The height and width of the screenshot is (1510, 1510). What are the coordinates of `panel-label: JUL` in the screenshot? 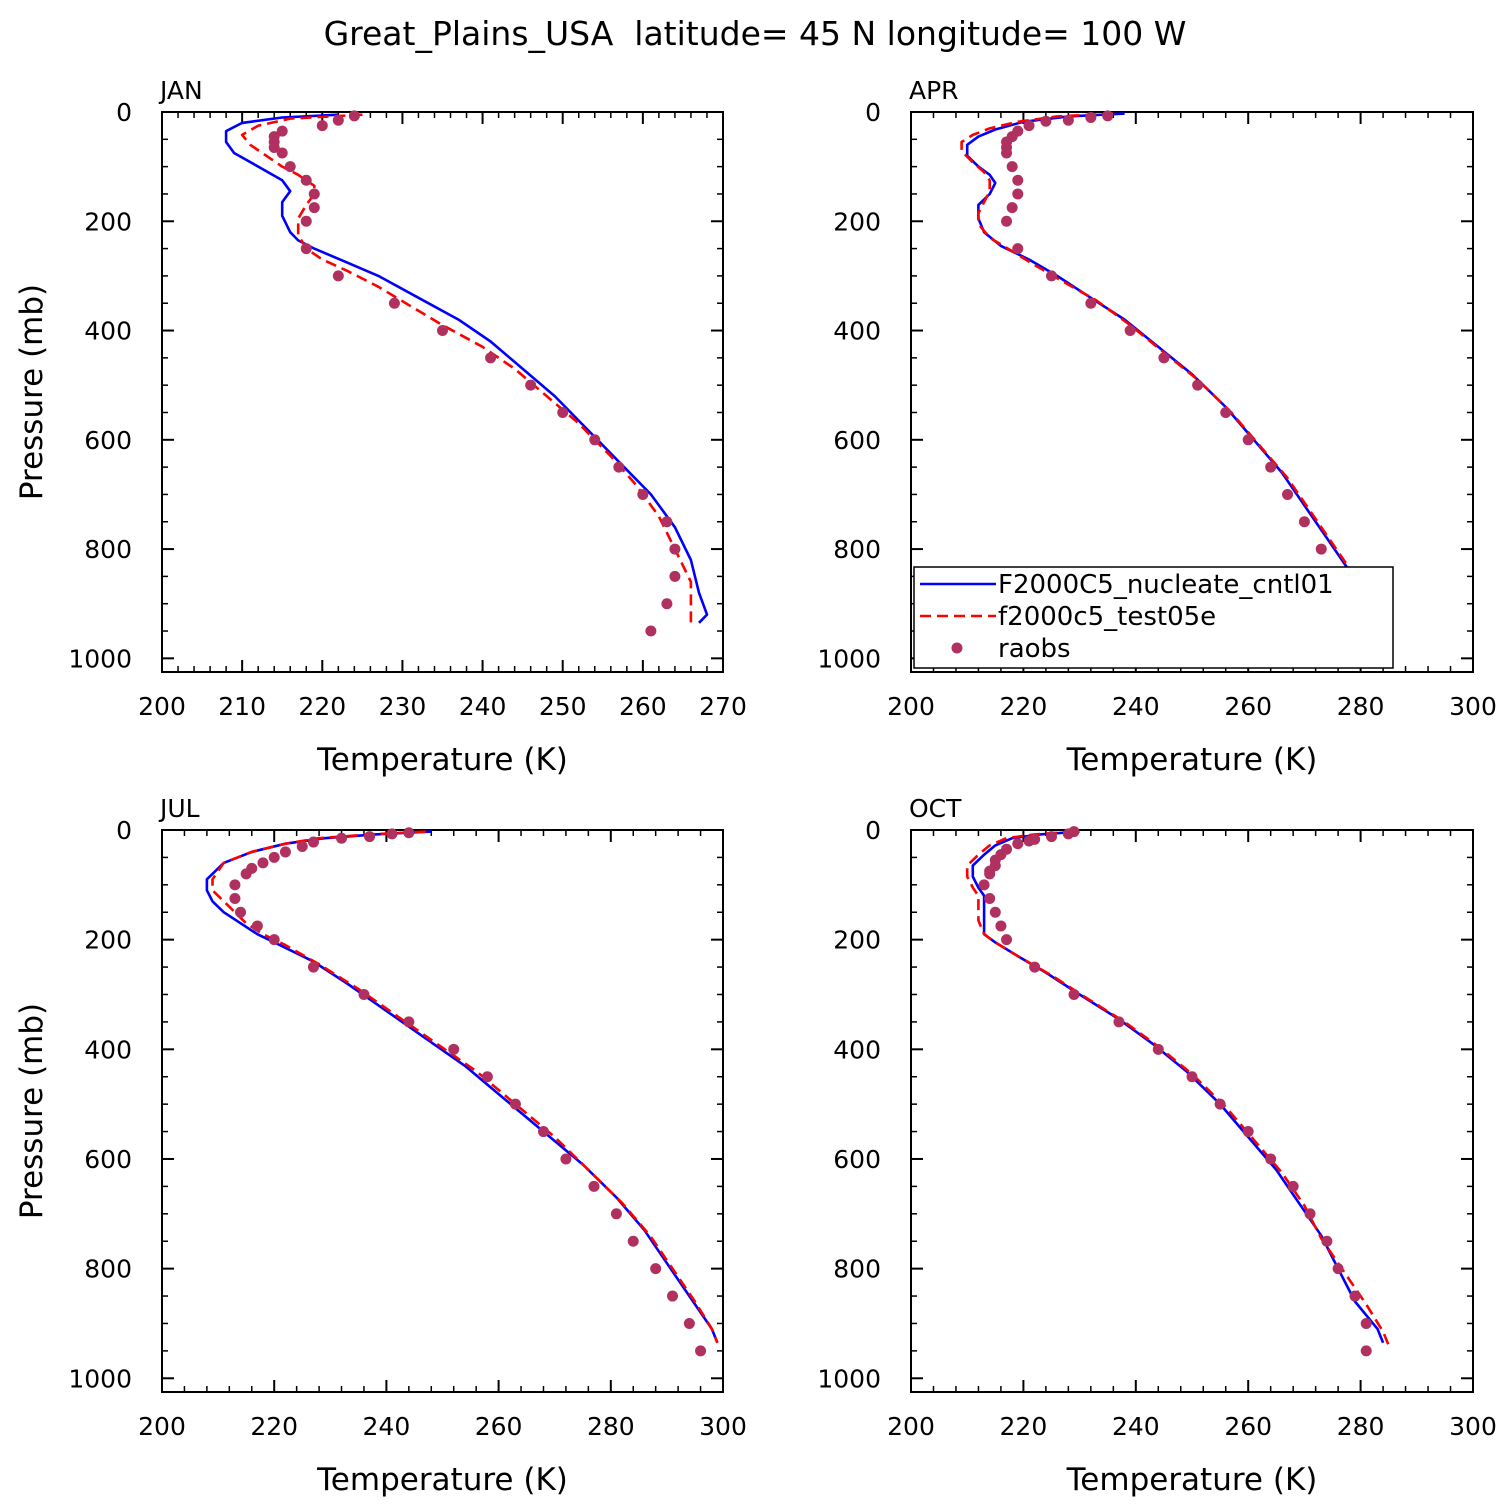 It's located at (179, 808).